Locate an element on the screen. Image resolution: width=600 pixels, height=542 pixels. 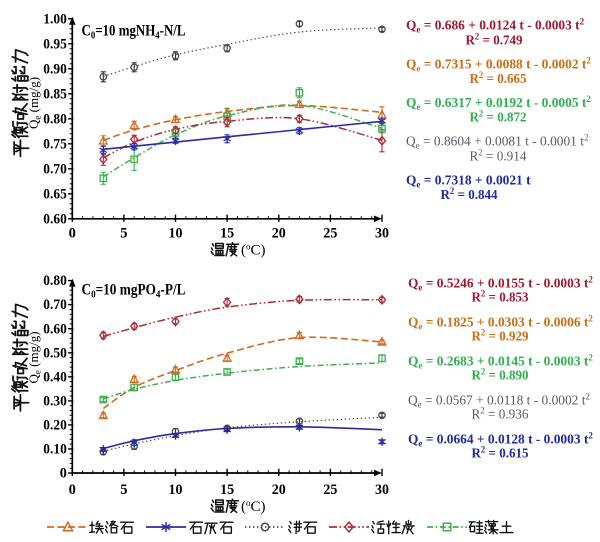
svg-text: 0.65 is located at coordinates (55, 194).